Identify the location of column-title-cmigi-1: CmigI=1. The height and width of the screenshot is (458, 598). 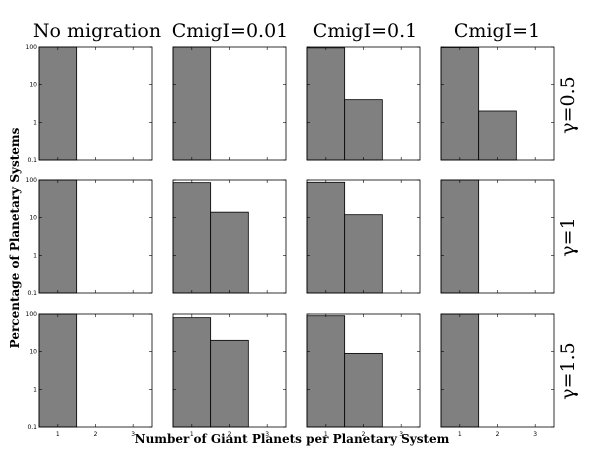
(497, 31).